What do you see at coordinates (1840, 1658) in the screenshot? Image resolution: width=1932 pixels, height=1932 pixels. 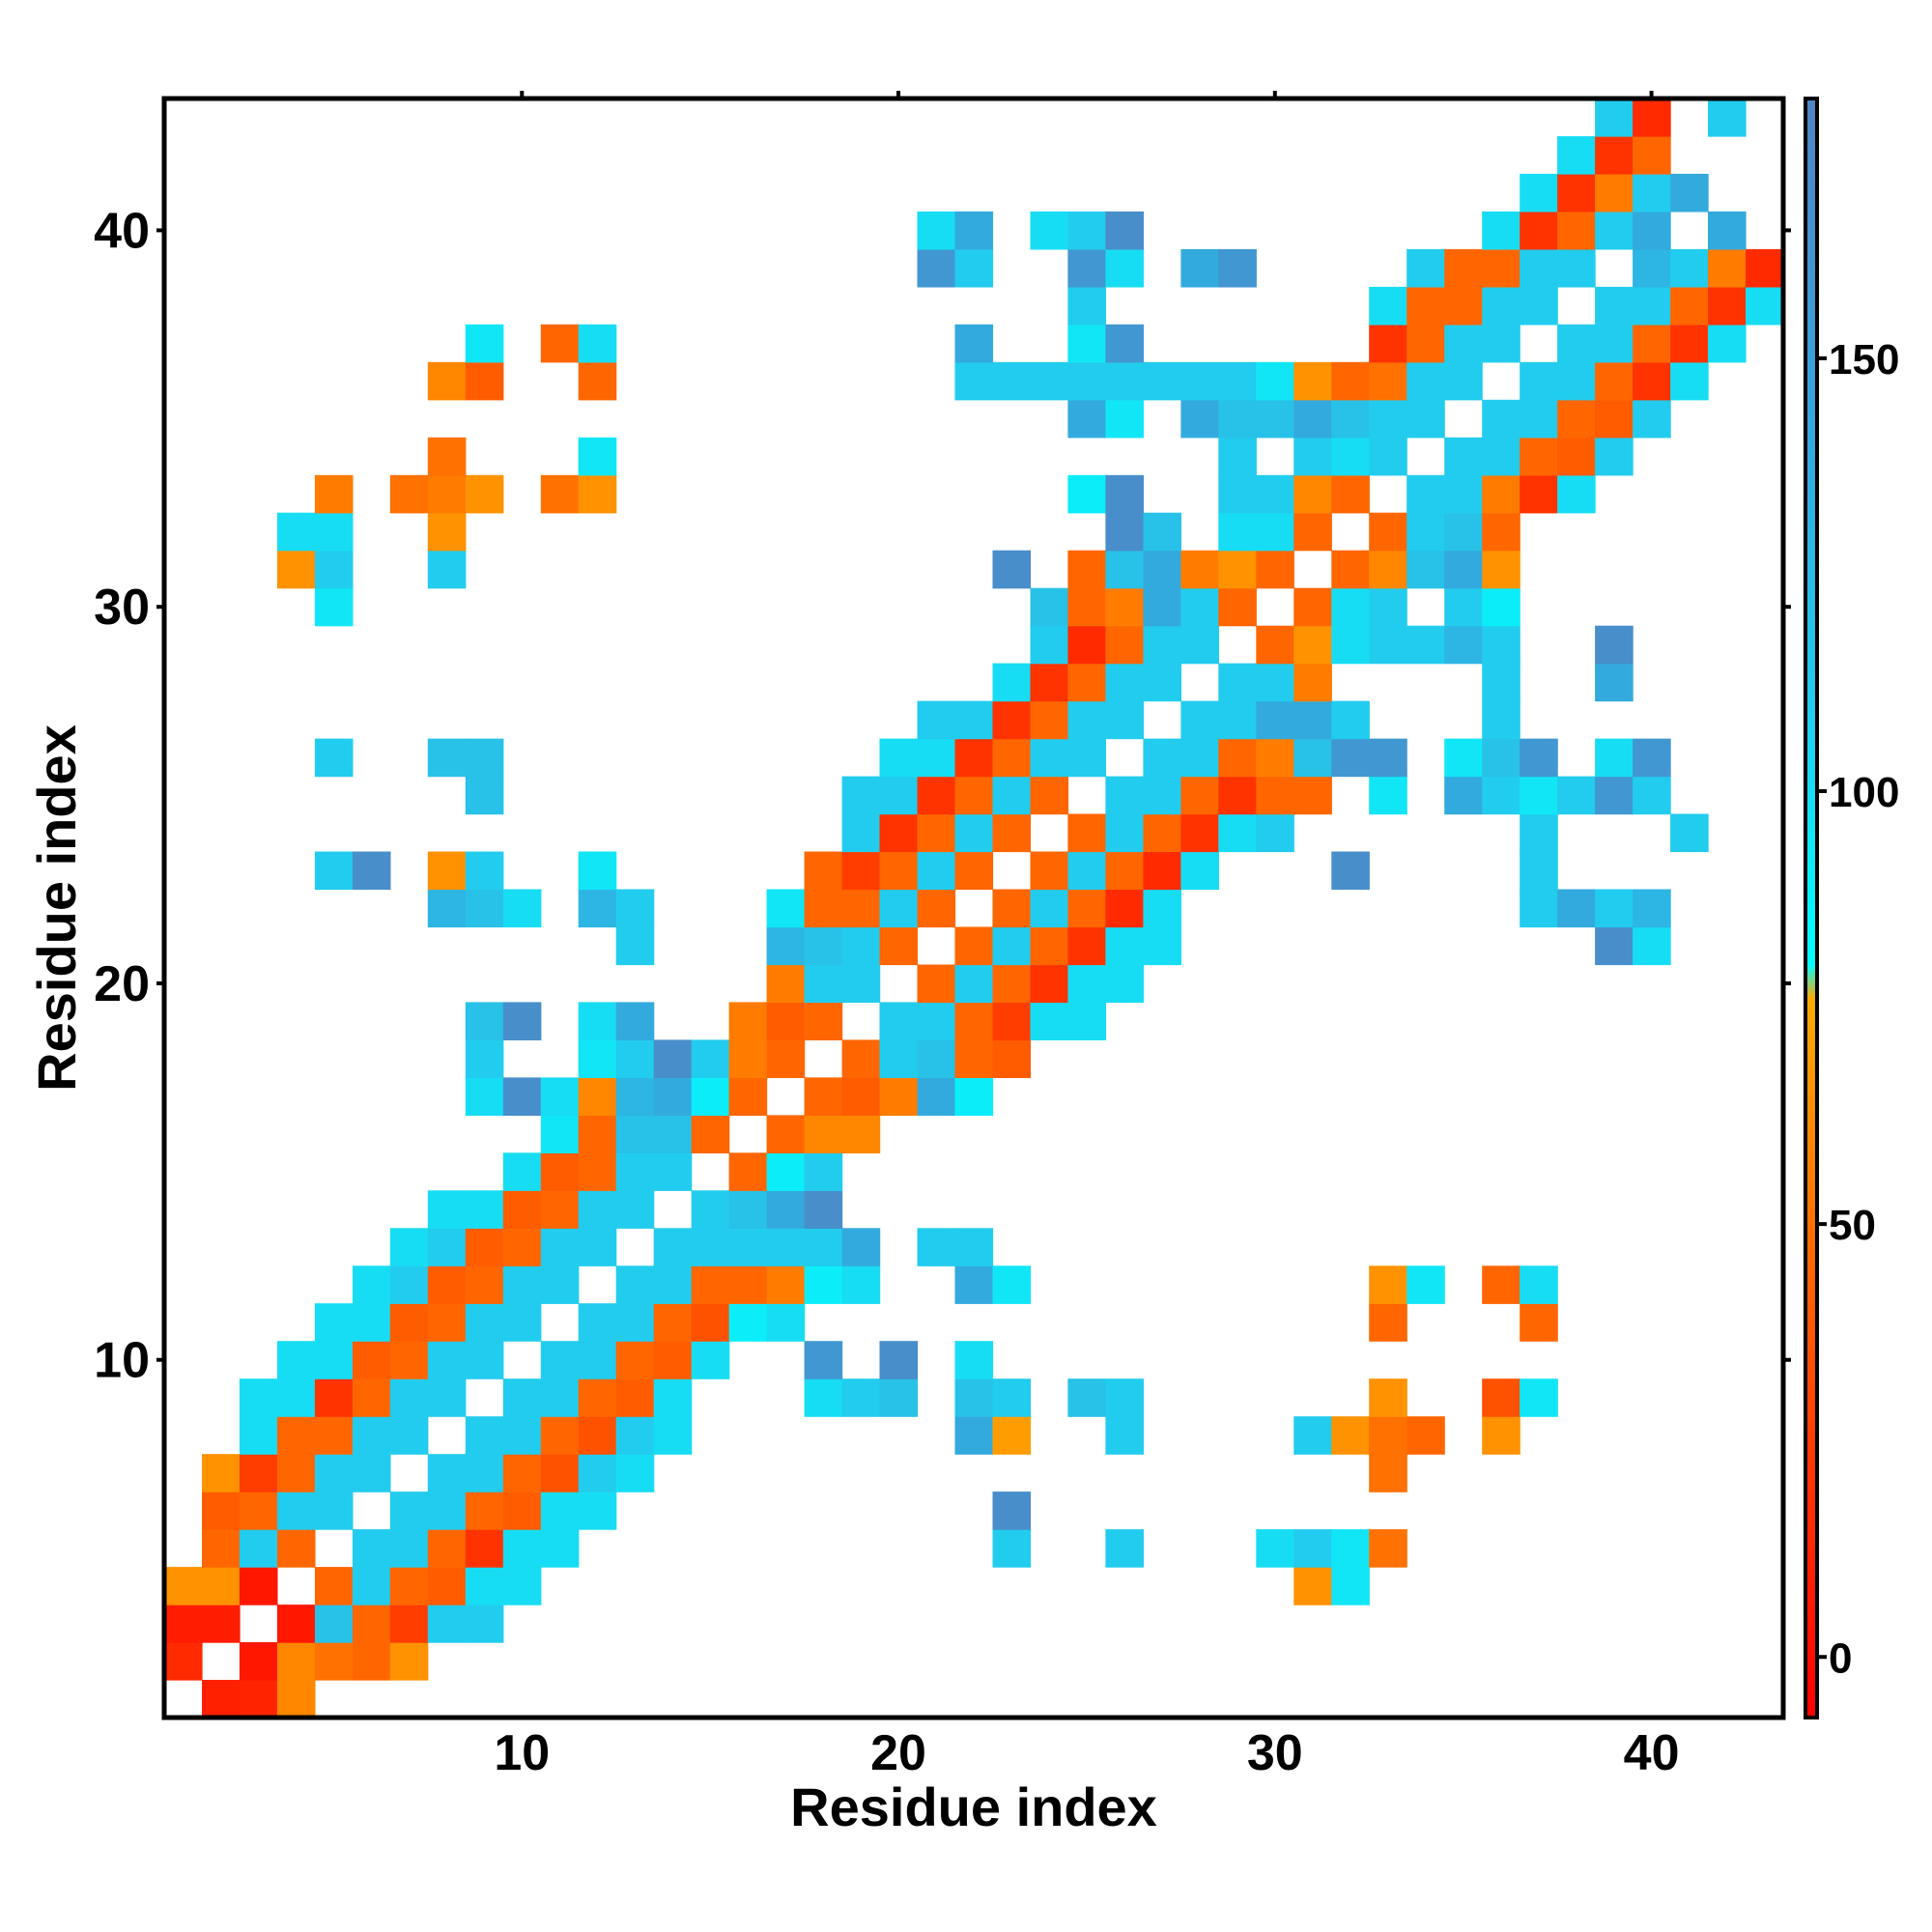 I see `colorbar-tick-label: 0` at bounding box center [1840, 1658].